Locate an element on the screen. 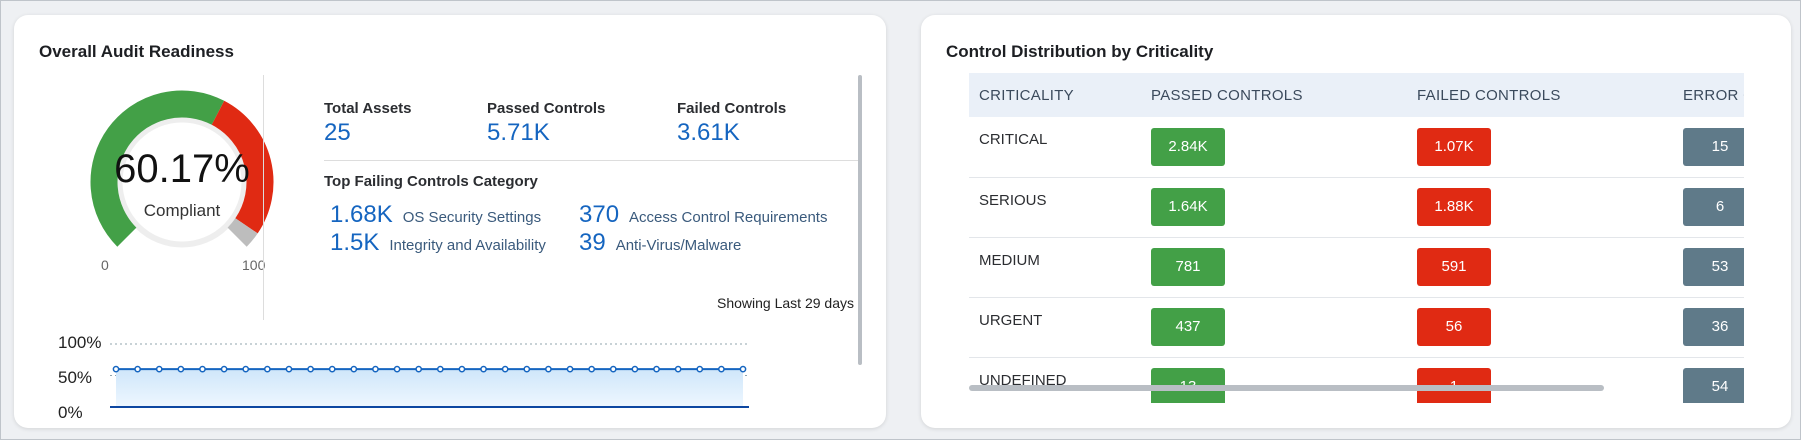 The width and height of the screenshot is (1801, 440). top-failing-title: Top Failing Controls Category is located at coordinates (431, 181).